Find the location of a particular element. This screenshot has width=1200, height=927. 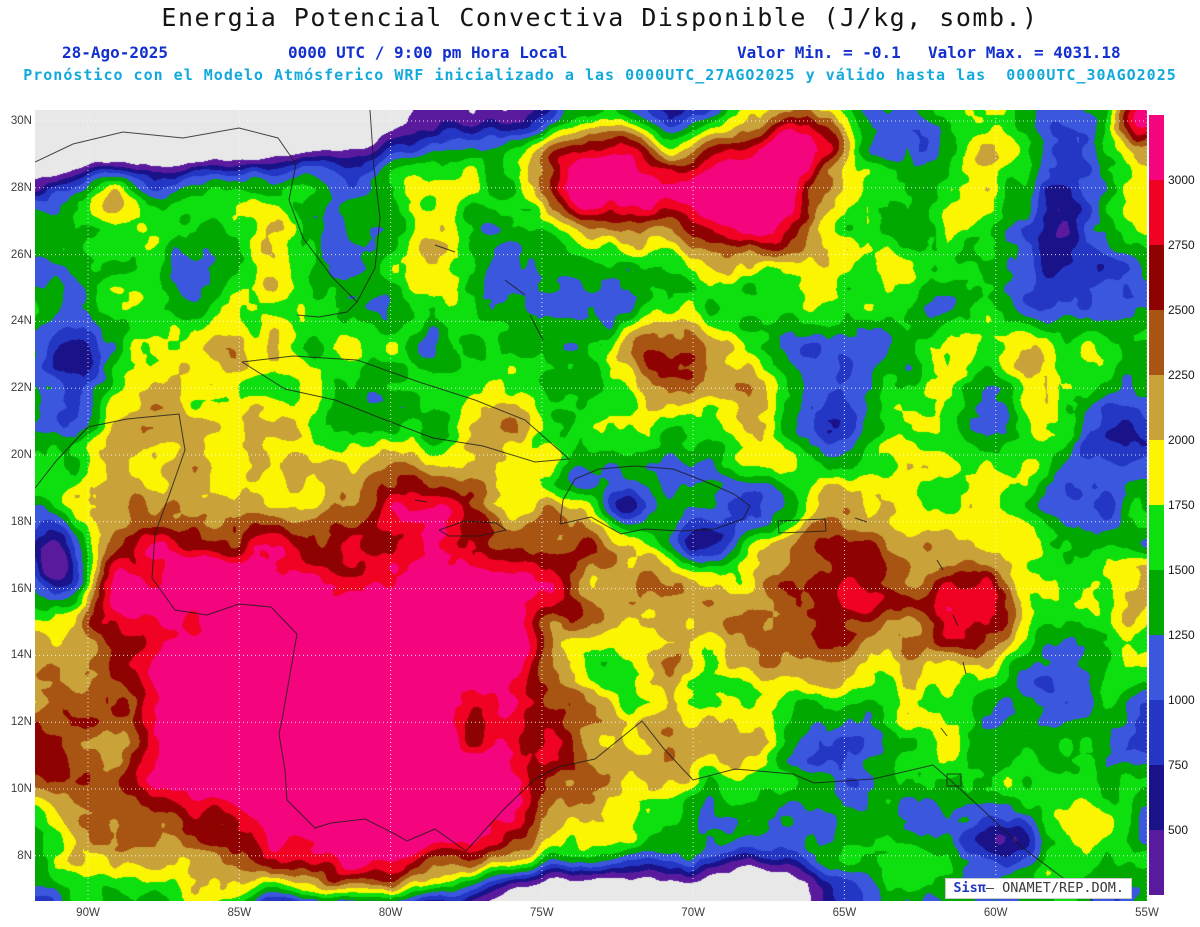

lon-label: 65W is located at coordinates (844, 913).